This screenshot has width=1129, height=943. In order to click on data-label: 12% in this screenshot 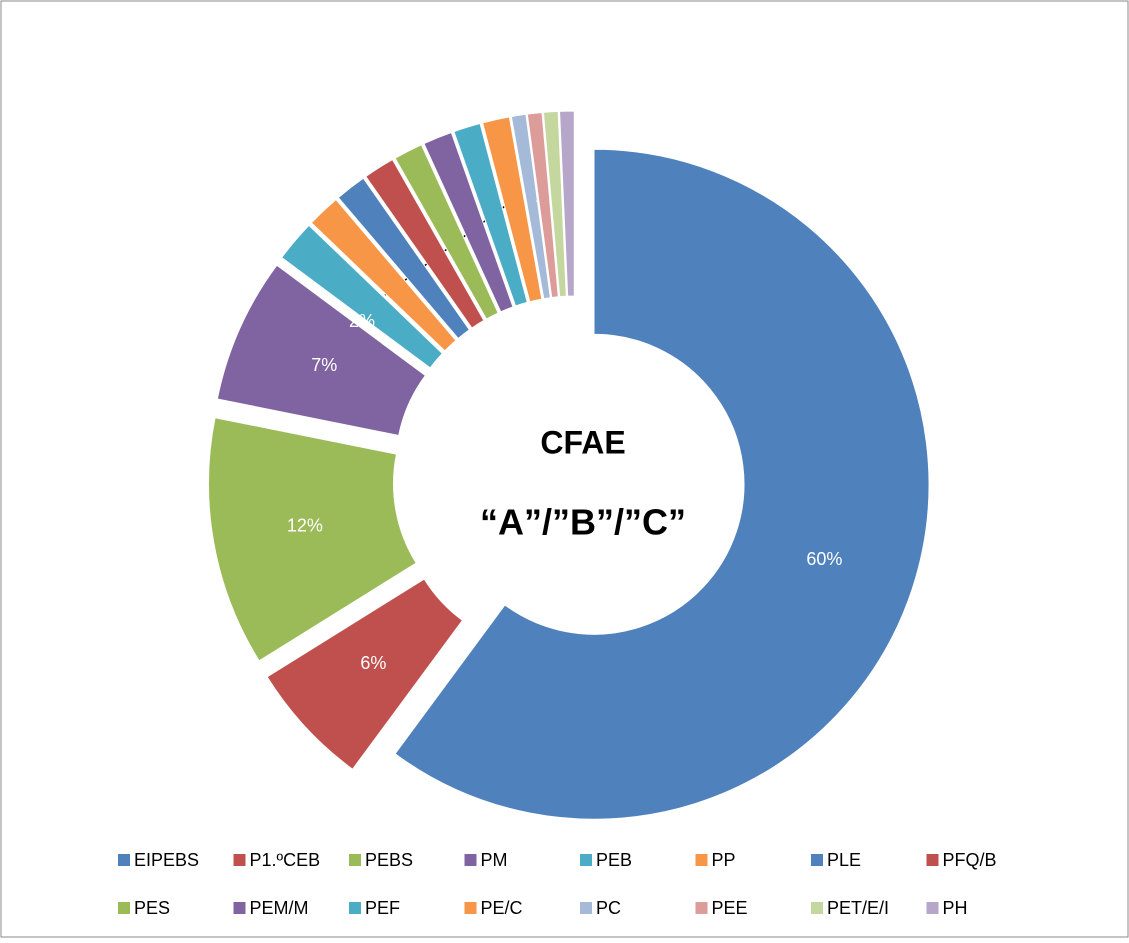, I will do `click(305, 526)`.